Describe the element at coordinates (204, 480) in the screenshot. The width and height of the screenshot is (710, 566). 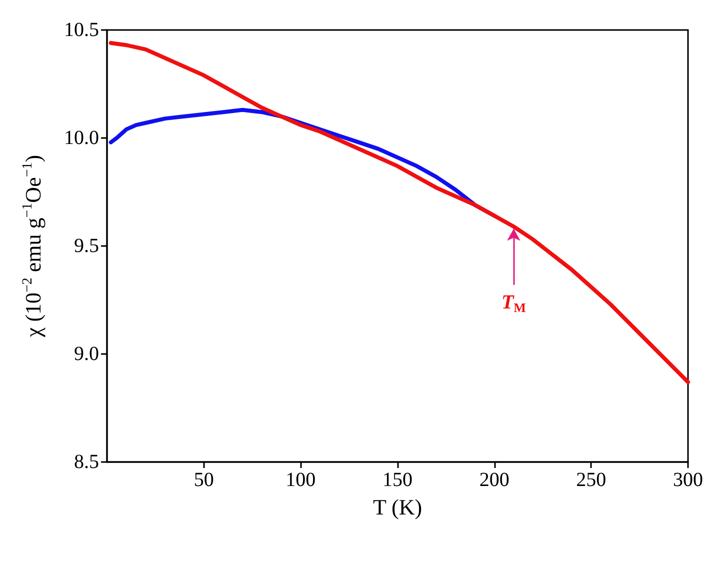
I see `x-tick-label: 50` at that location.